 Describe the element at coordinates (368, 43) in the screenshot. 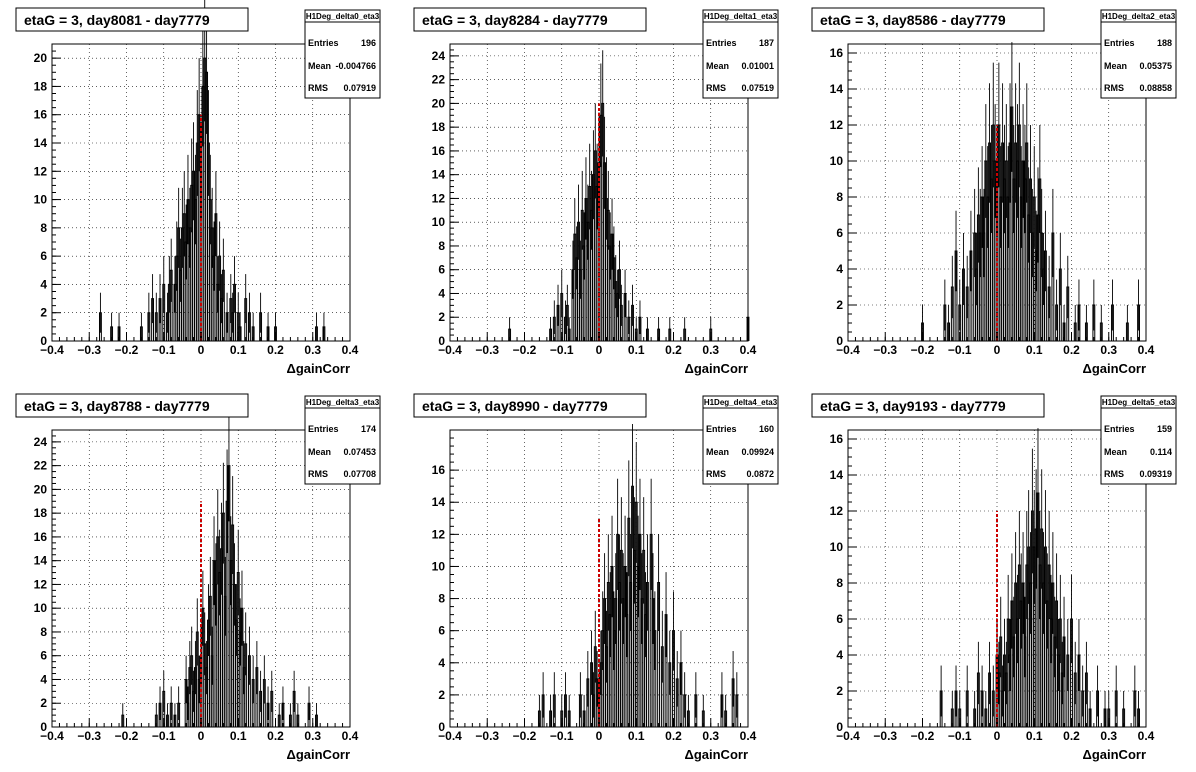

I see `stats-entries-value: 196` at that location.